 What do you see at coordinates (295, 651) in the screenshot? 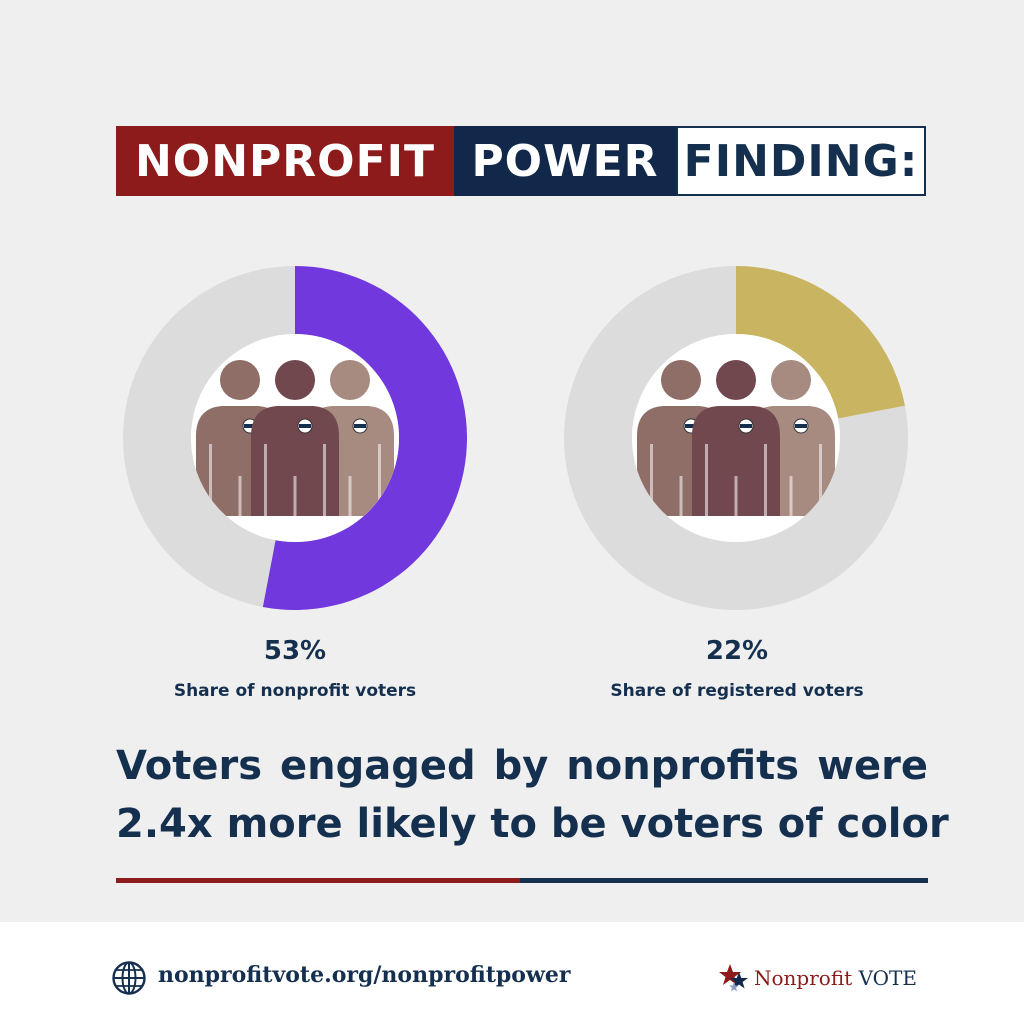
I see `value-label-nonprofit: 53%` at bounding box center [295, 651].